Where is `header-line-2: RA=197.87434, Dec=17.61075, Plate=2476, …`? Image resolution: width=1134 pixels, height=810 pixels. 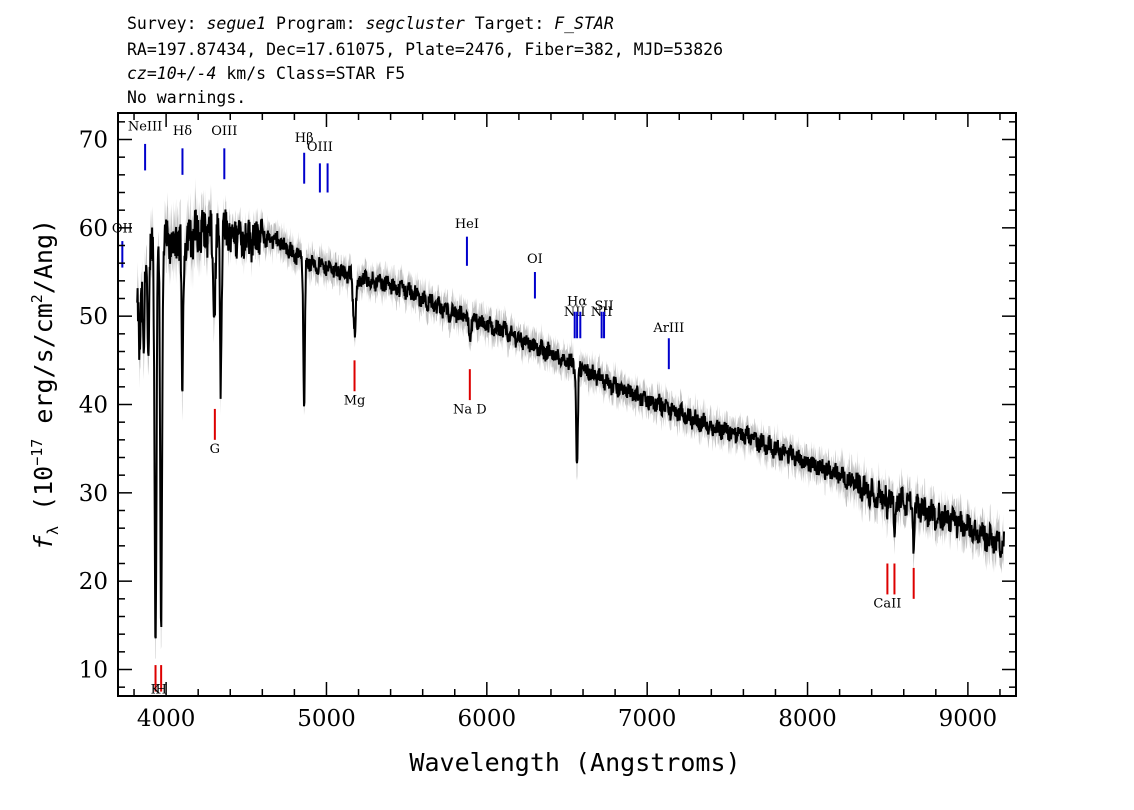
header-line-2: RA=197.87434, Dec=17.61075, Plate=2476, … is located at coordinates (425, 49).